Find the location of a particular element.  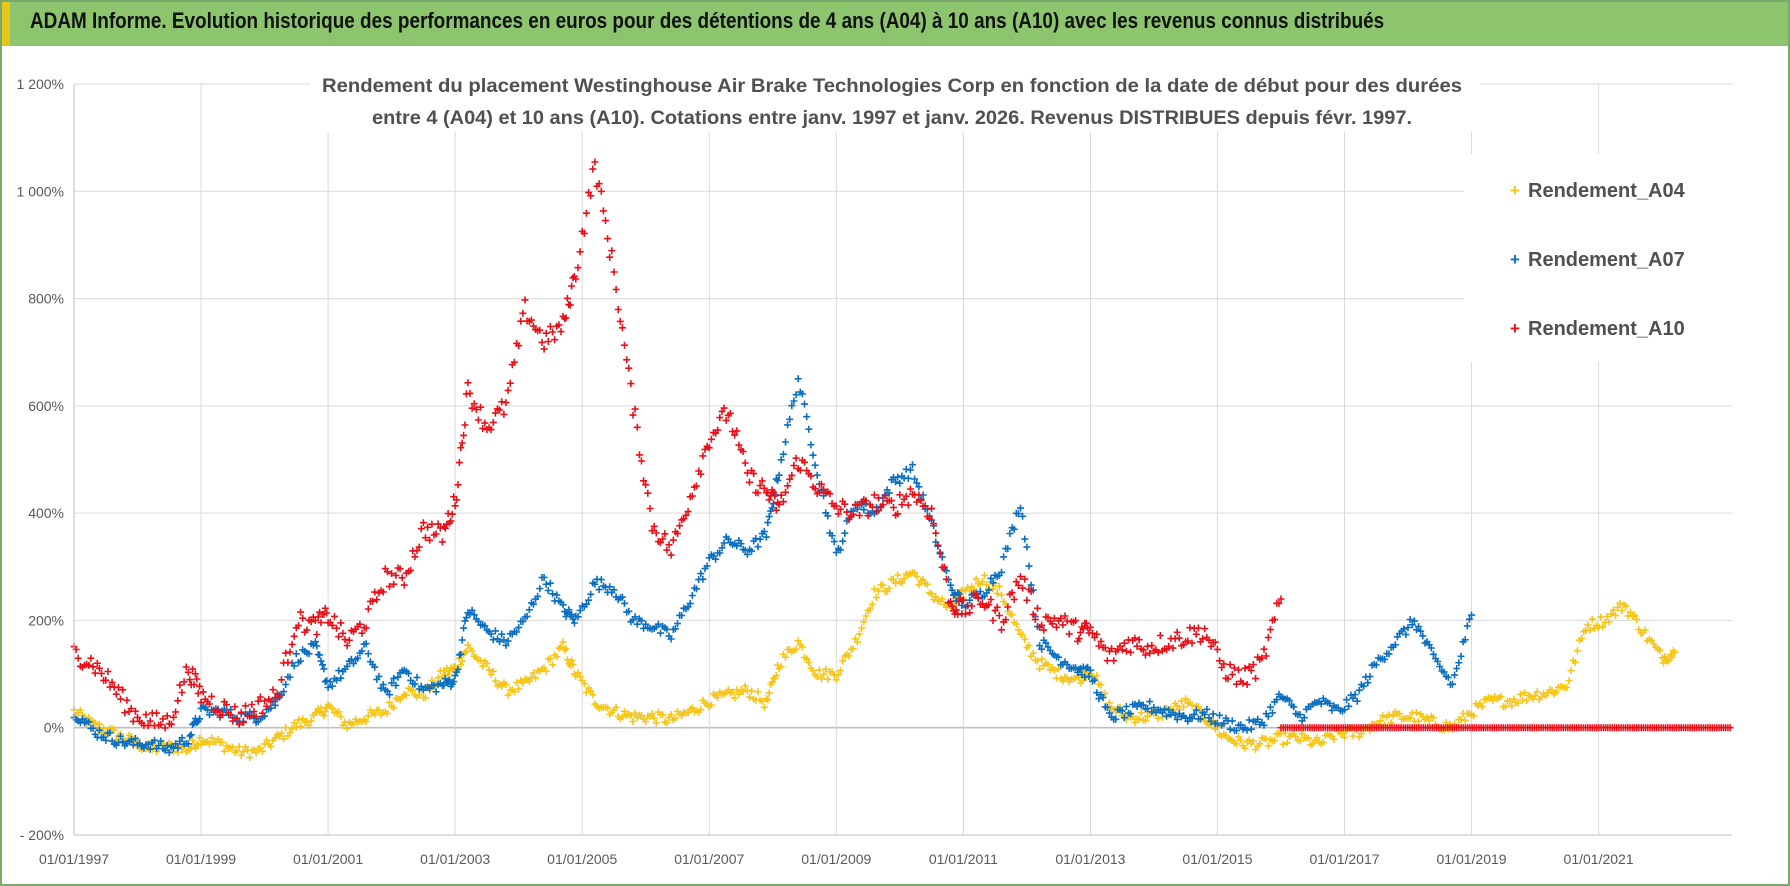

x-tick-label: 01/01/2013 is located at coordinates (1090, 859).